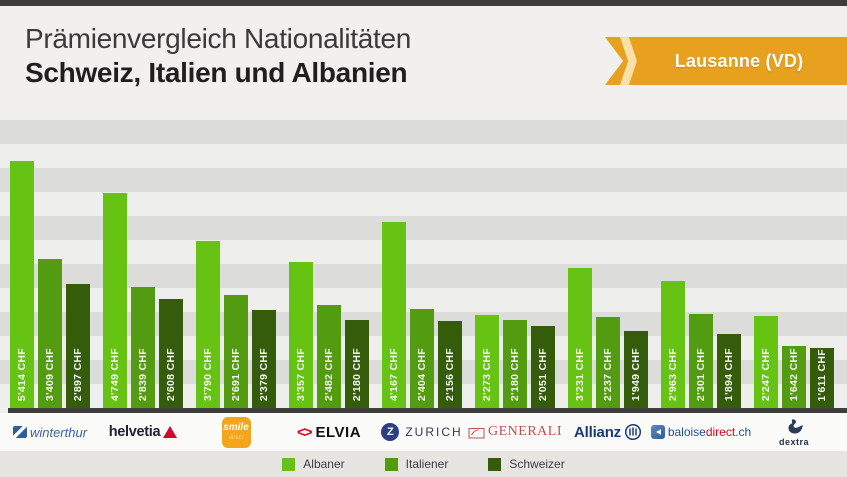 Image resolution: width=847 pixels, height=477 pixels. I want to click on baloise-wordmark: baloise, so click(686, 432).